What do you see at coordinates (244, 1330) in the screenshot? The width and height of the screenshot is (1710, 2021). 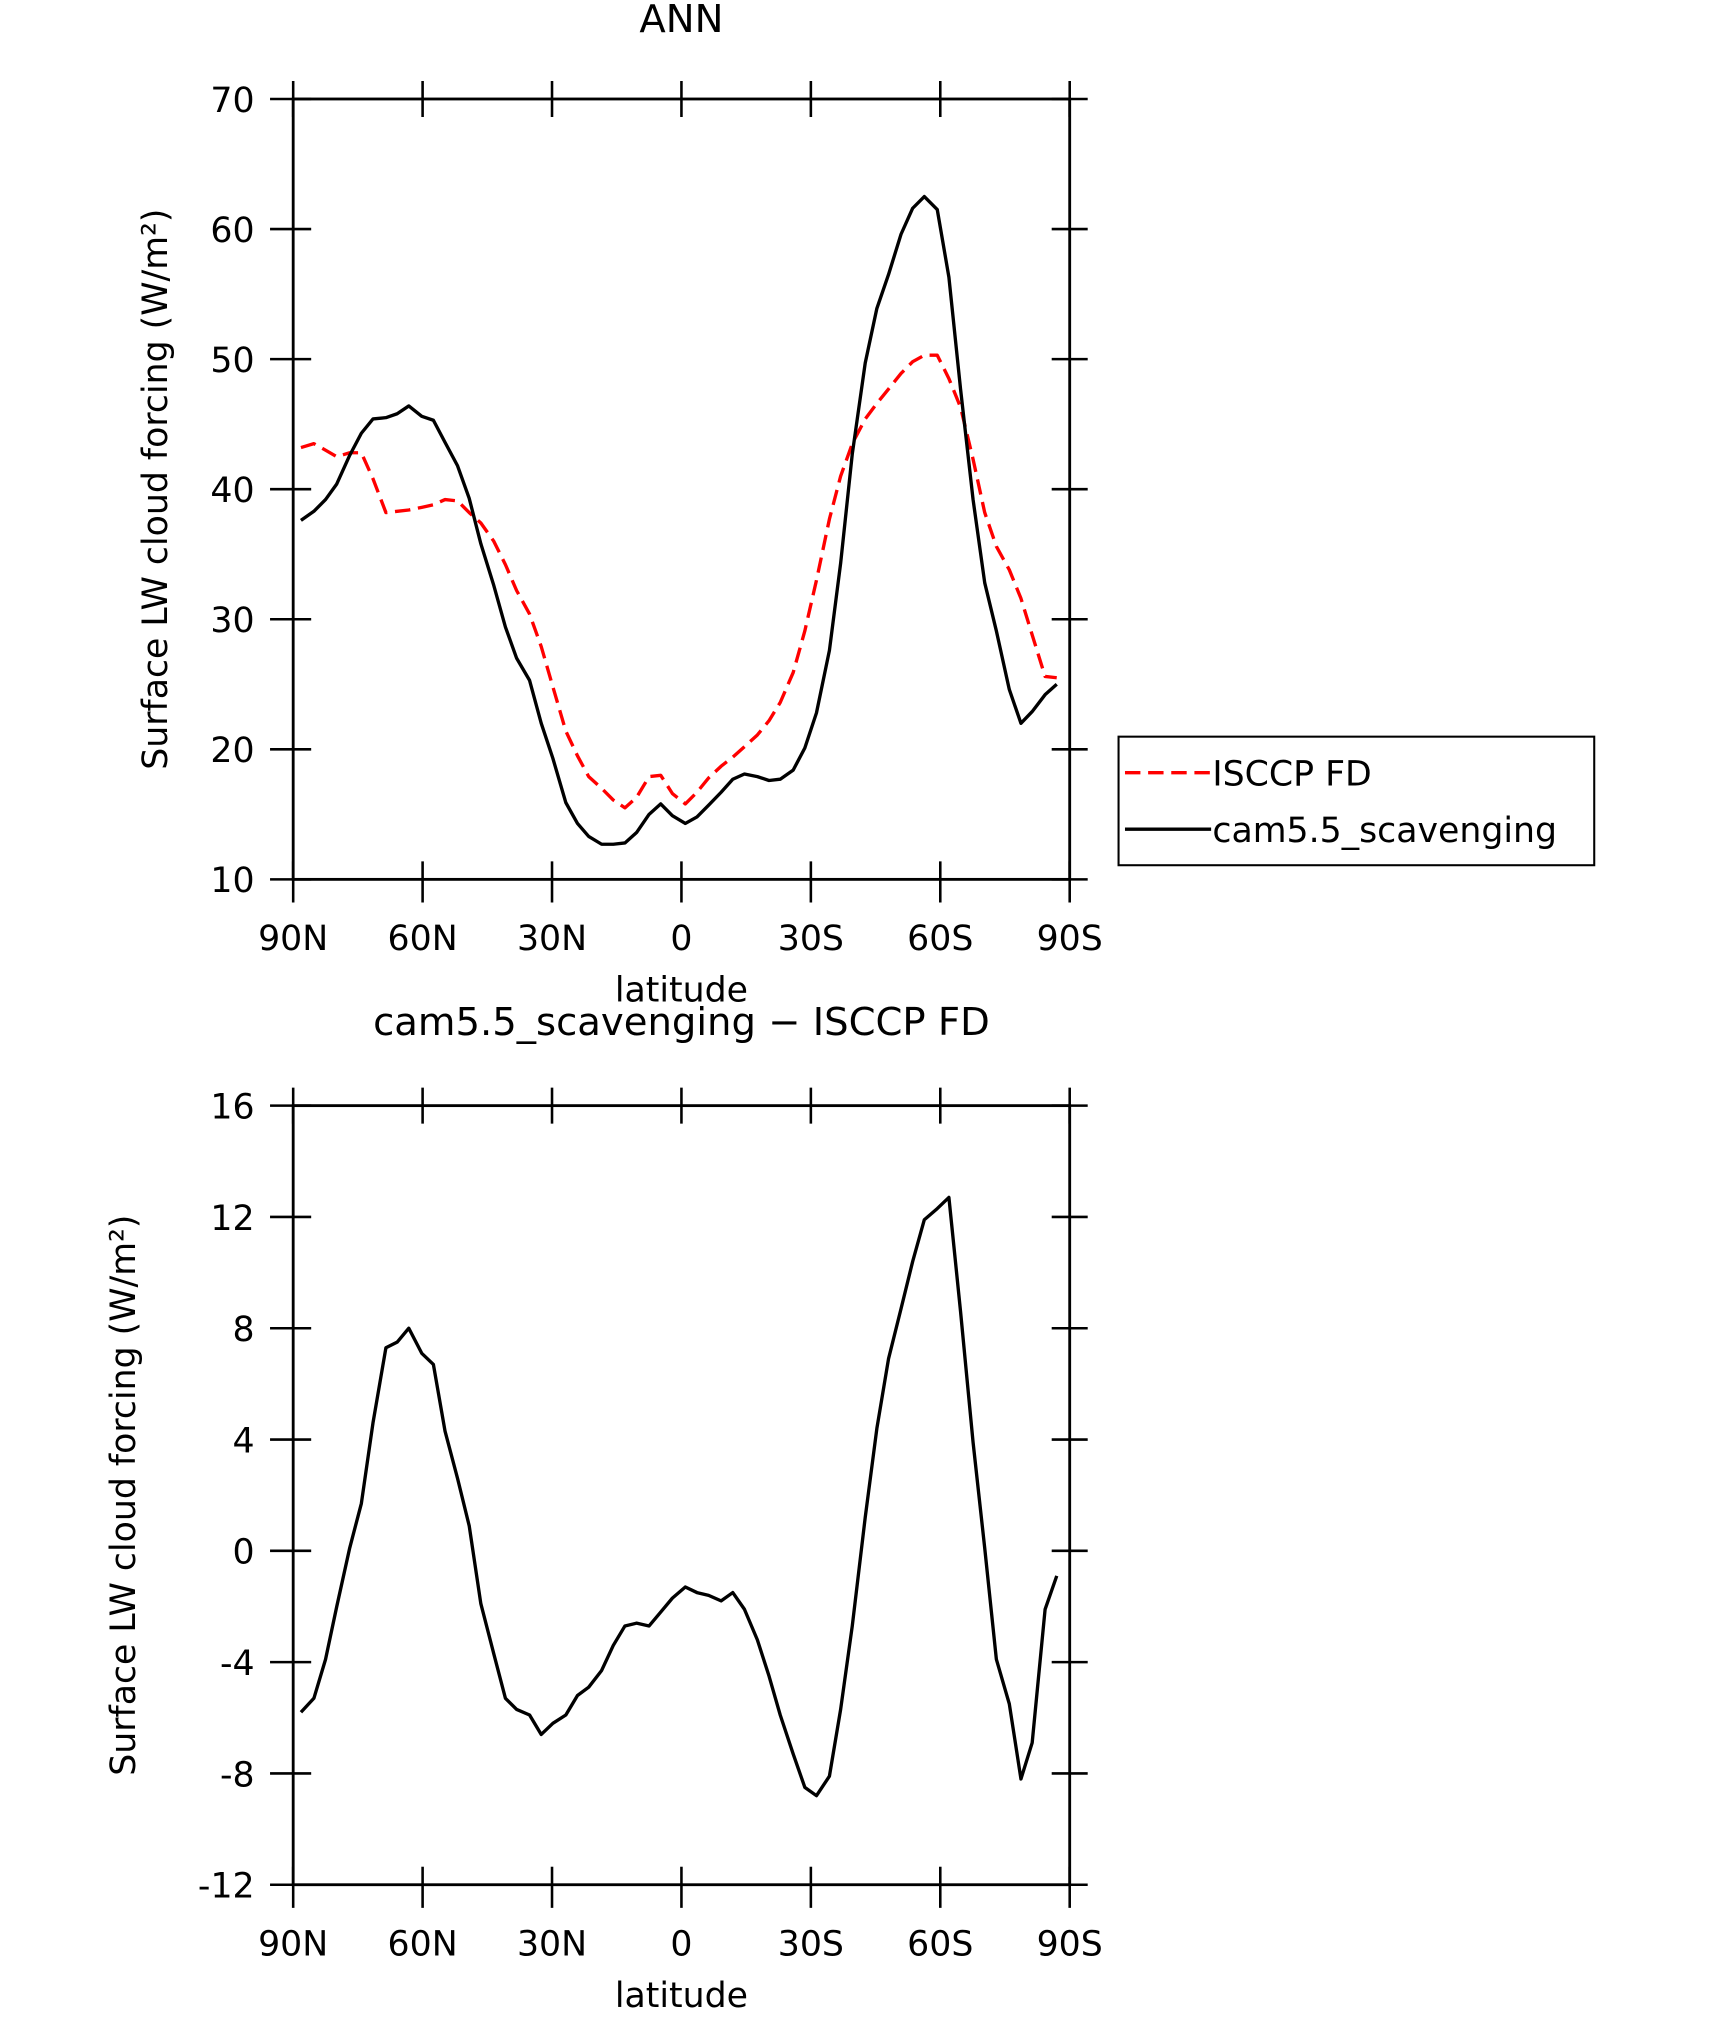 I see `y-tick-label: 8` at bounding box center [244, 1330].